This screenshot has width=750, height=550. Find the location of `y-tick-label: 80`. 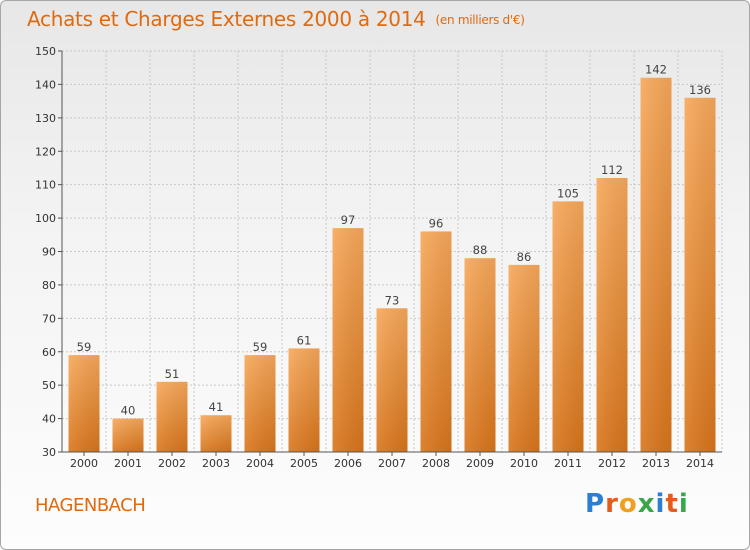

y-tick-label: 80 is located at coordinates (49, 285).